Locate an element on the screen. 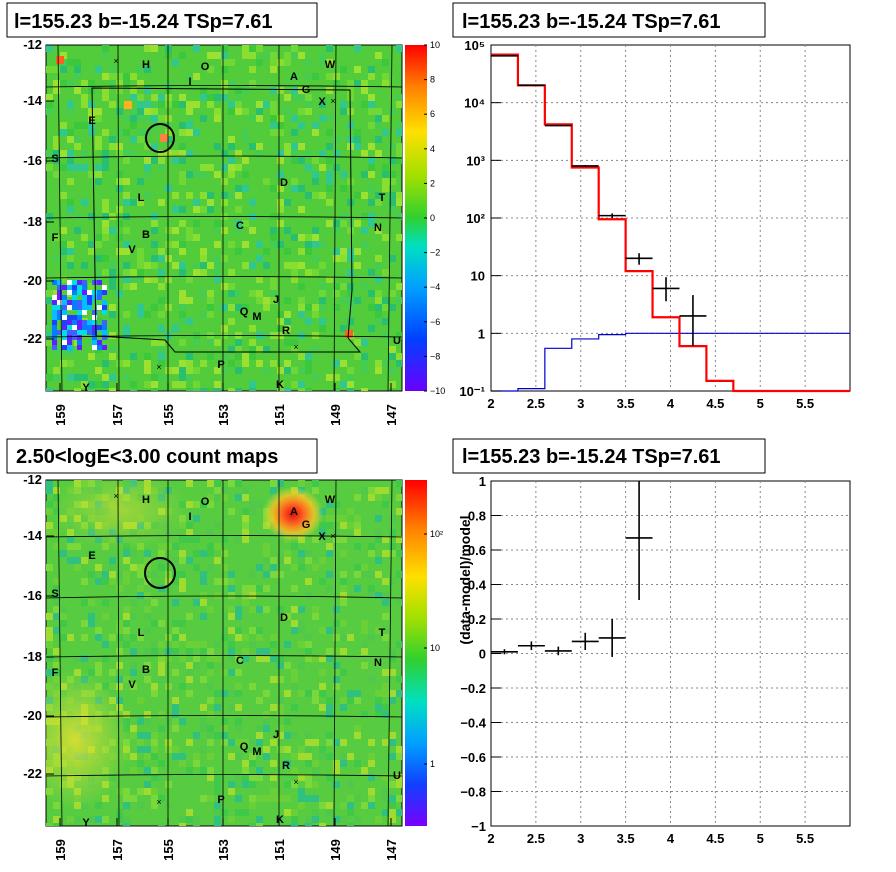  source-label-f: F is located at coordinates (55, 238).